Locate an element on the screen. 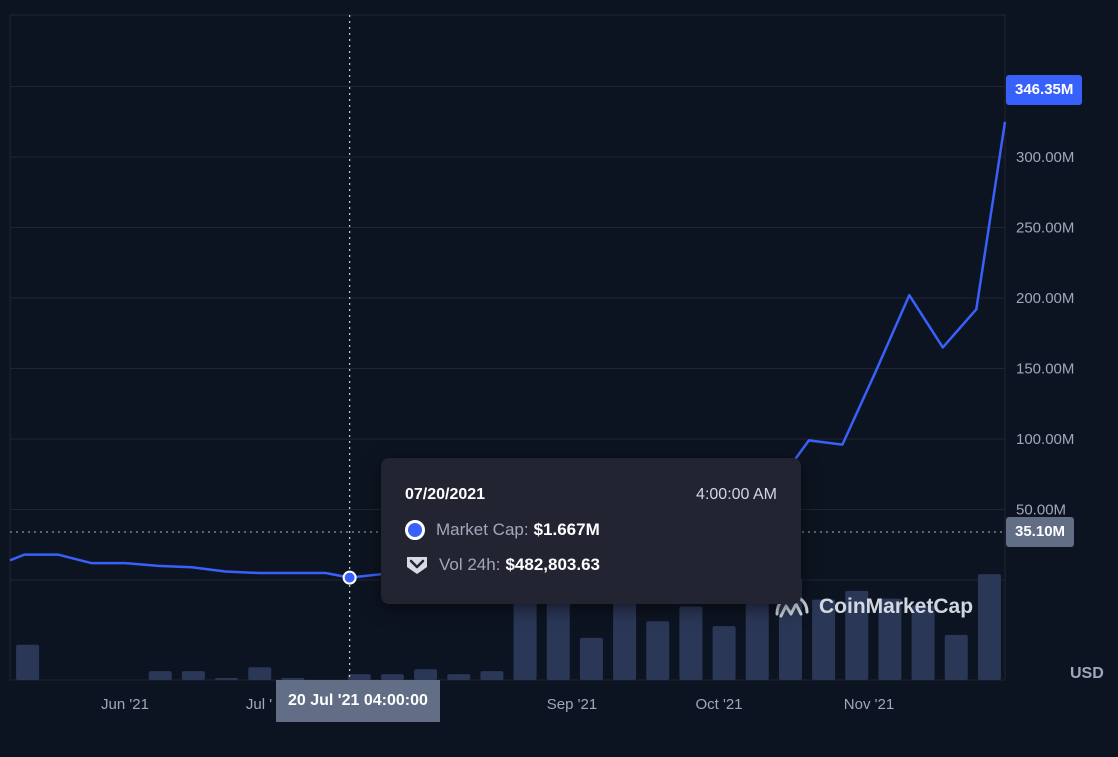 Image resolution: width=1118 pixels, height=757 pixels. x-axis-ticks: Jun '21 Jul ' Sep '21 Oct '21 Nov '21 is located at coordinates (497, 704).